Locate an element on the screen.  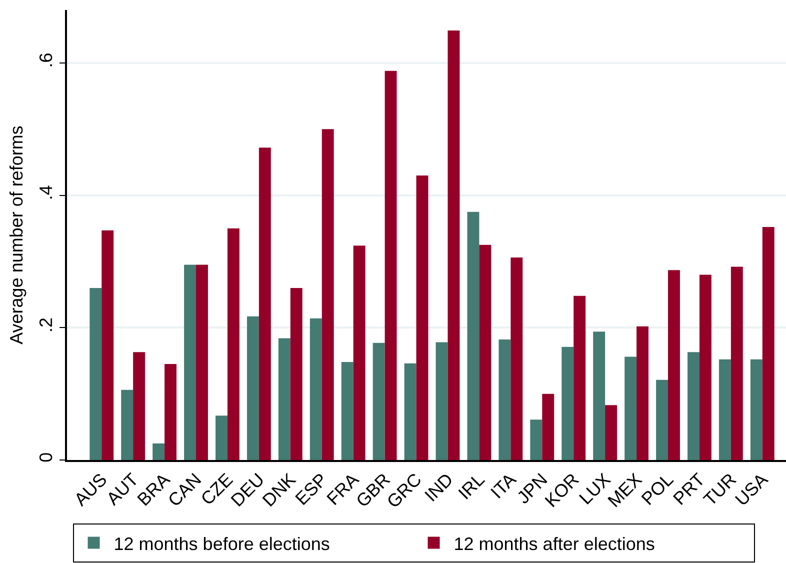
y-tick-label: .2 is located at coordinates (46, 324).